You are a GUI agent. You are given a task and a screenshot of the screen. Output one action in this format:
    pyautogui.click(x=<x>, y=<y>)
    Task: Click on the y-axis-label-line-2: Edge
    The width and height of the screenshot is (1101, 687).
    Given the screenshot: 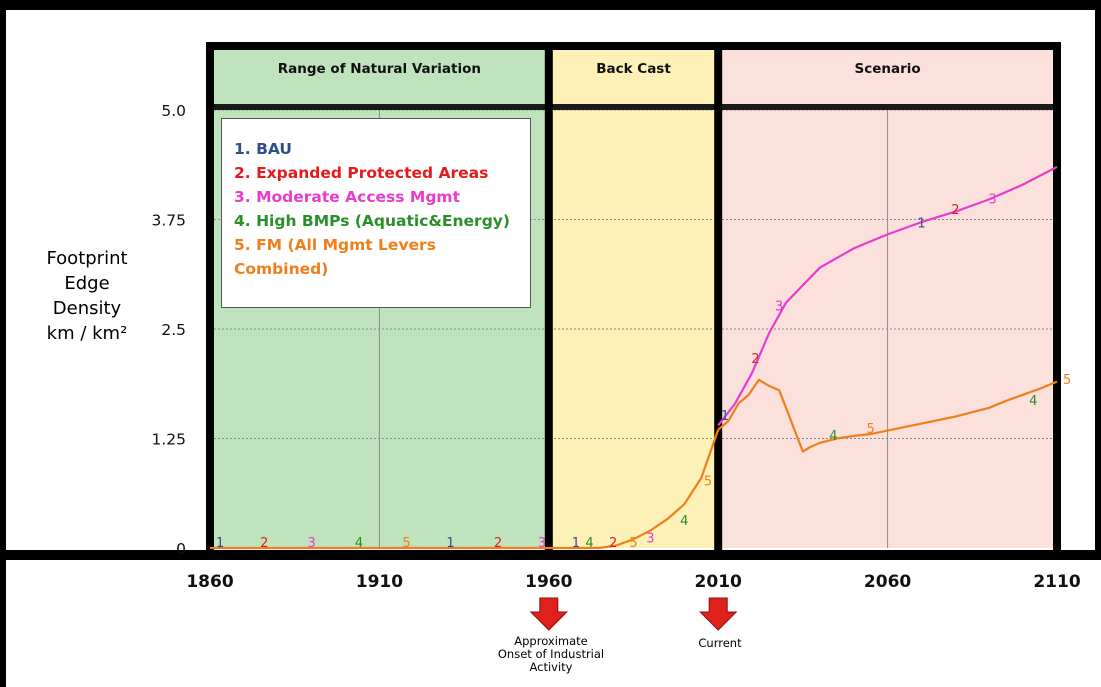 What is the action you would take?
    pyautogui.click(x=87, y=283)
    